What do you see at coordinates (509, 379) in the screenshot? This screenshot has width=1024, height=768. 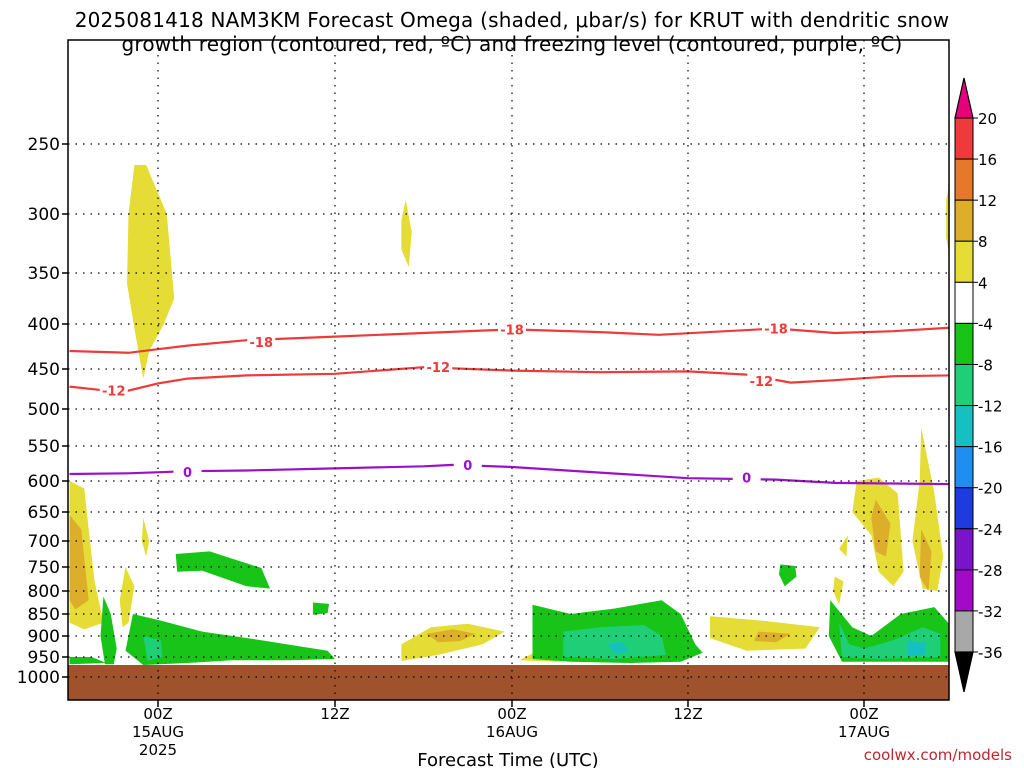 I see `contour-line--12` at bounding box center [509, 379].